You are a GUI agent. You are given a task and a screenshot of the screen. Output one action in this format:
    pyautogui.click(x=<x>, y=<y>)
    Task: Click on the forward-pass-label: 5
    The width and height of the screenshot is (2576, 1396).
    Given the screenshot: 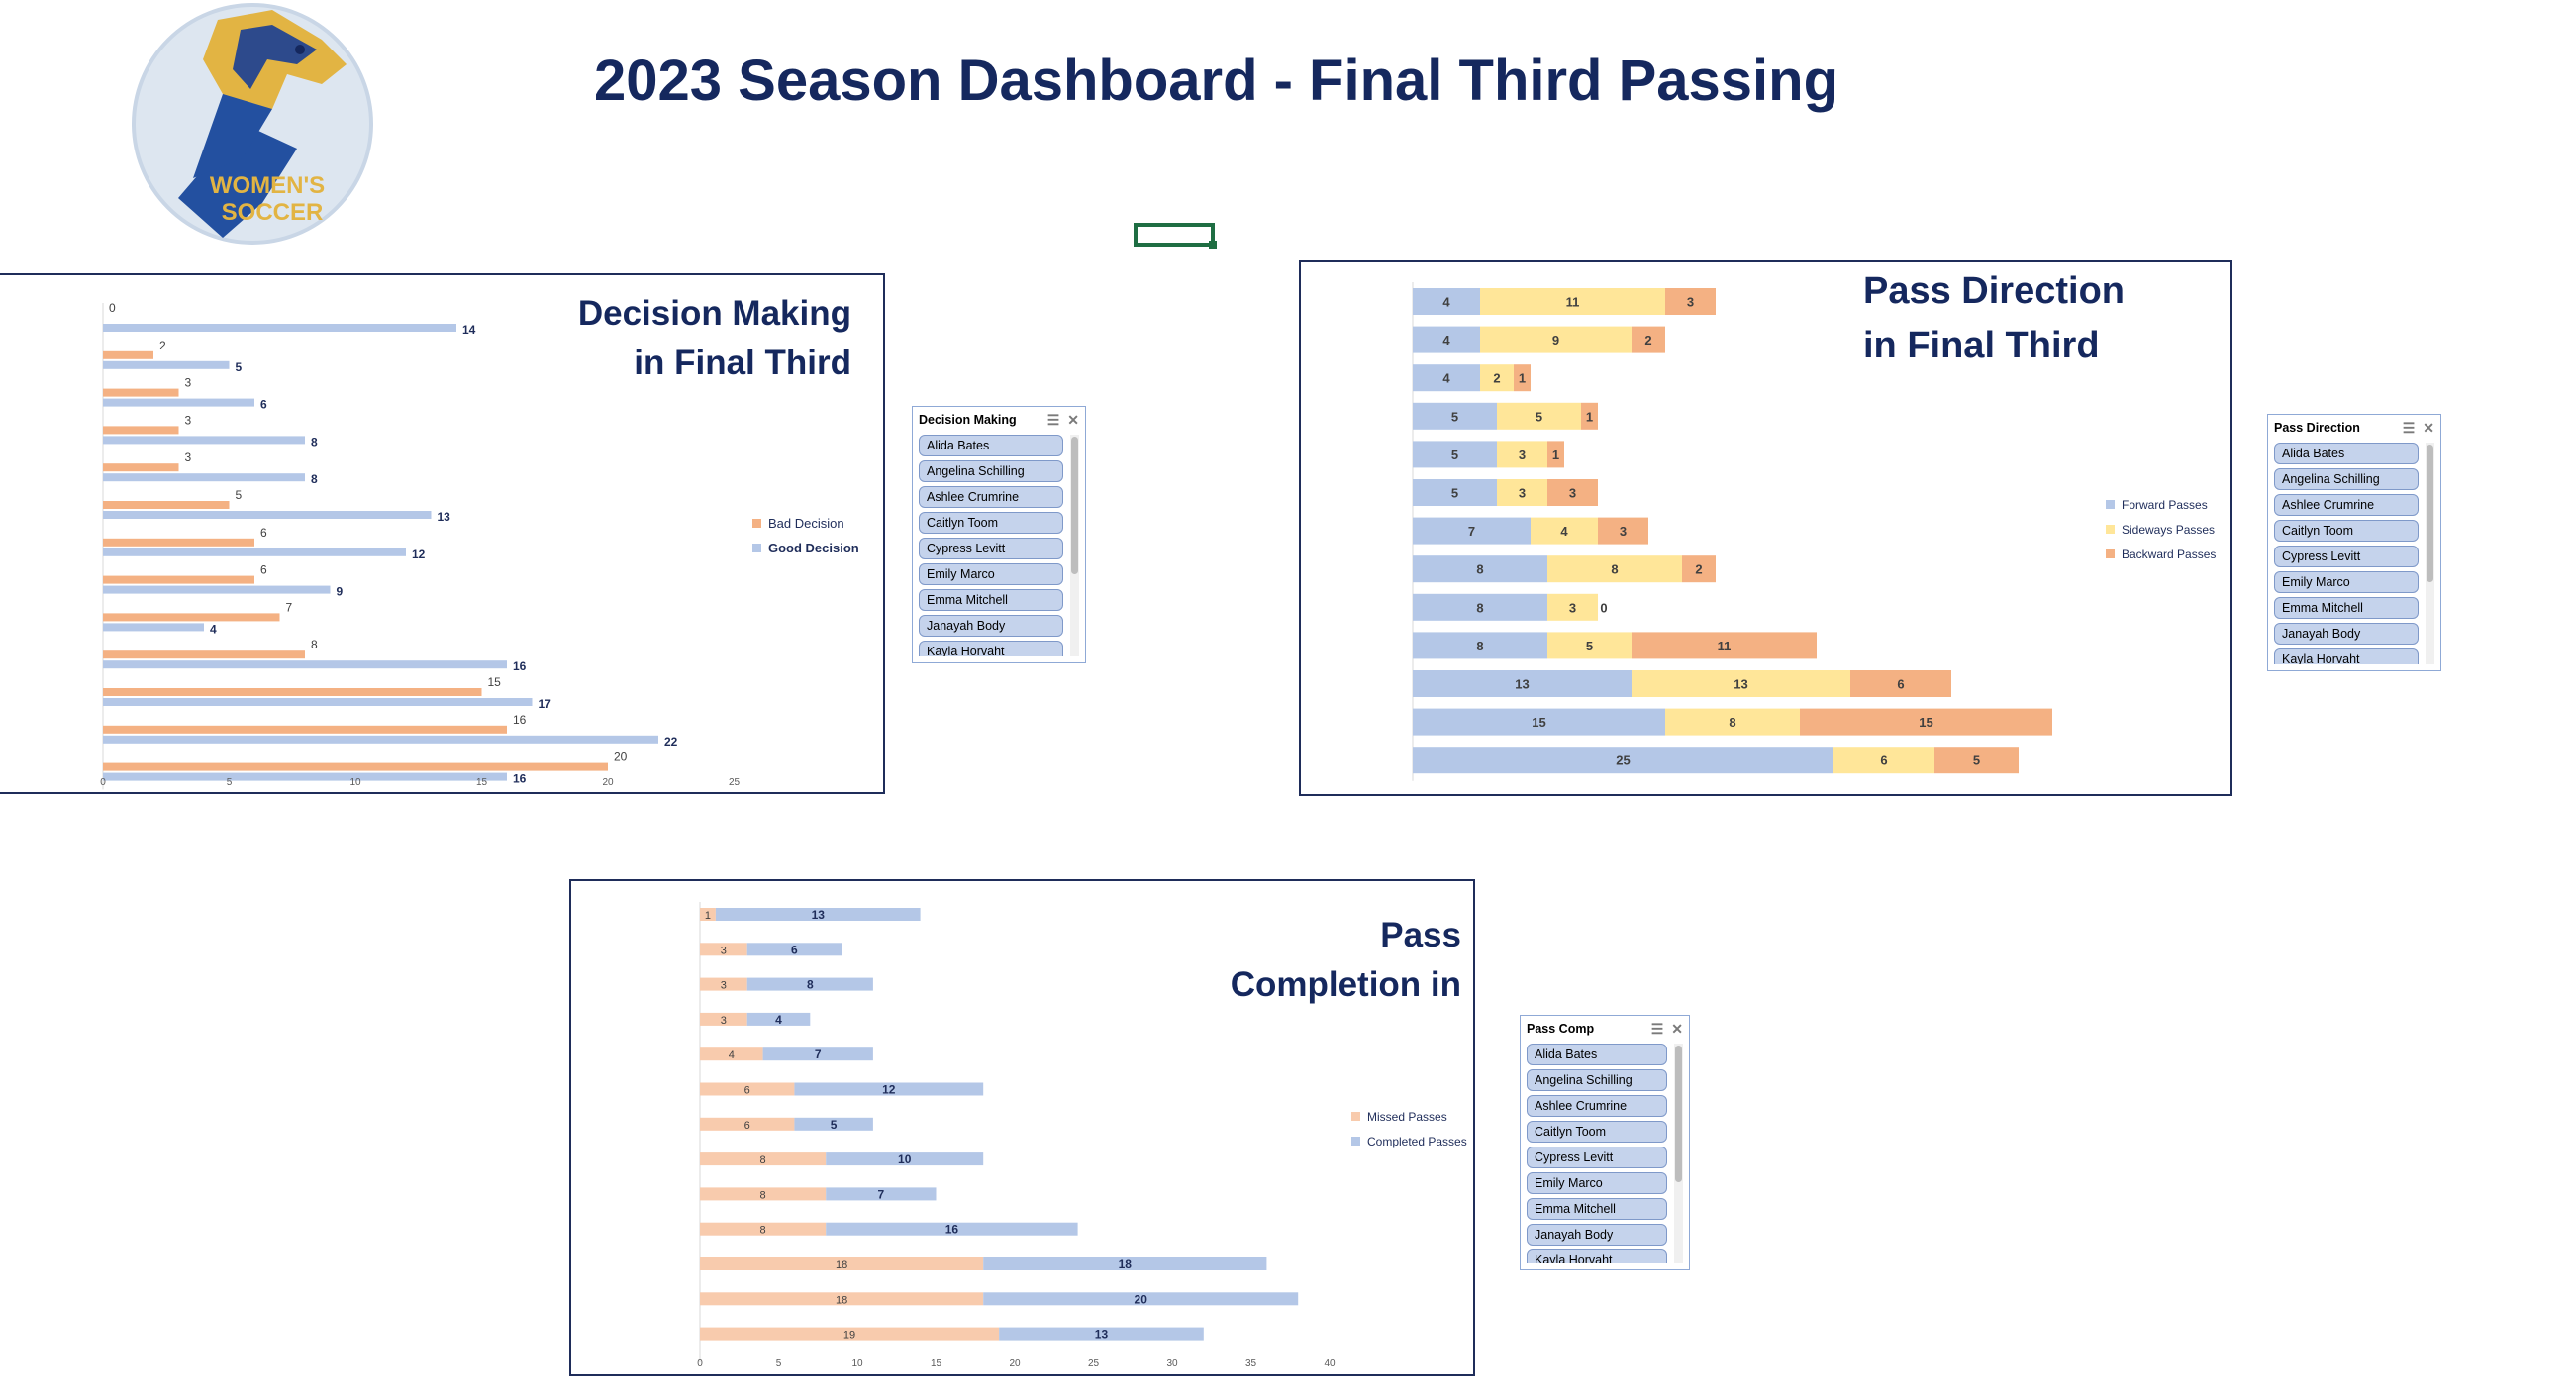 What is the action you would take?
    pyautogui.click(x=1455, y=416)
    